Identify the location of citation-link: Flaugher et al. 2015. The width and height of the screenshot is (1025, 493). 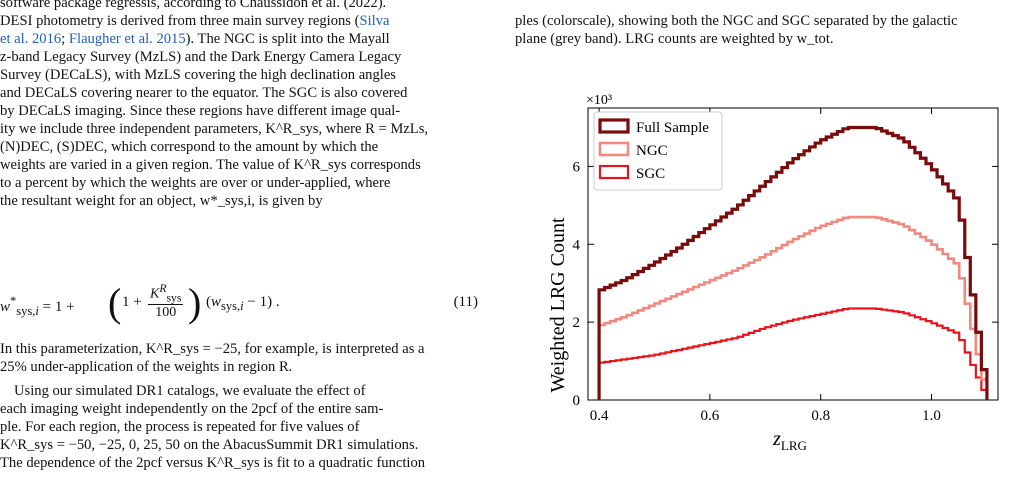
(127, 39).